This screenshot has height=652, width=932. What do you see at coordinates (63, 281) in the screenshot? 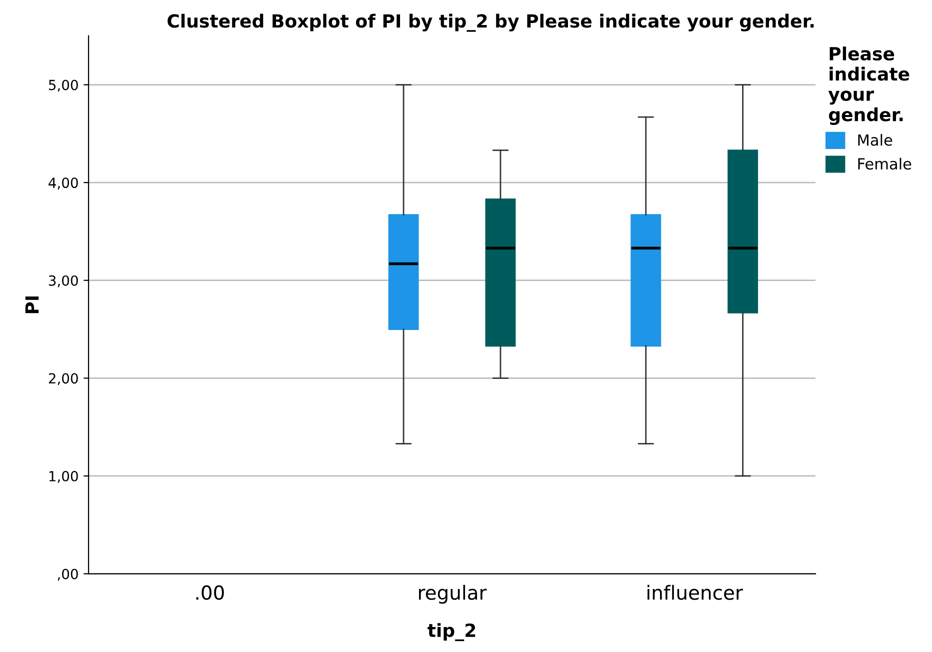
I see `y-tick-label: 3,00` at bounding box center [63, 281].